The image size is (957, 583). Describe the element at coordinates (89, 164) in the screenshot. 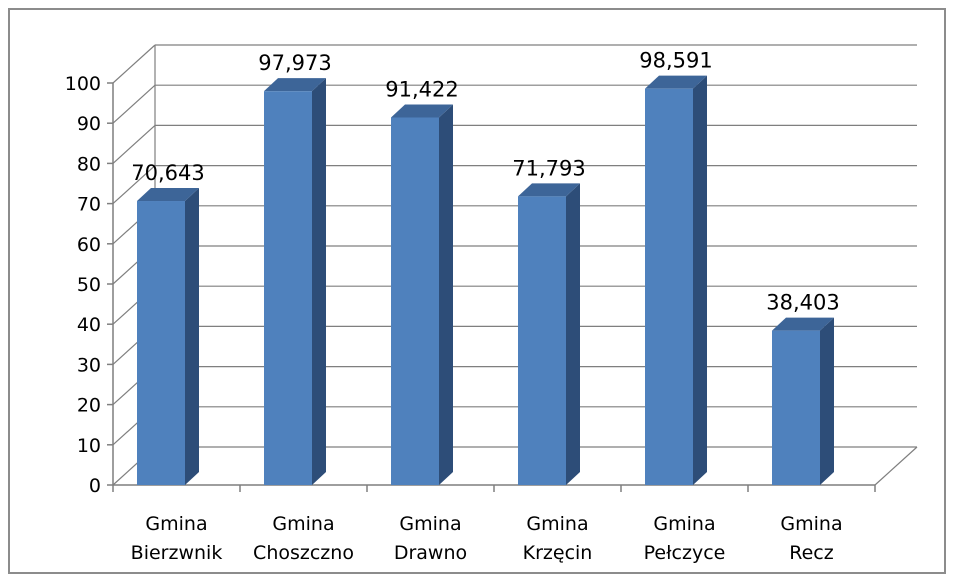

I see `y-tick-label: 80` at that location.